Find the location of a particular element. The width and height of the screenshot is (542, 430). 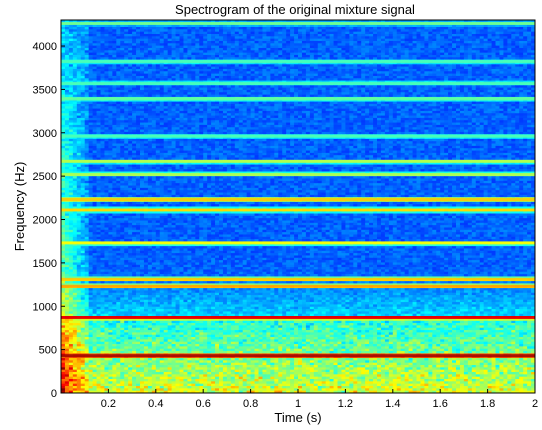

y-tick-label: 1000 is located at coordinates (45, 307).